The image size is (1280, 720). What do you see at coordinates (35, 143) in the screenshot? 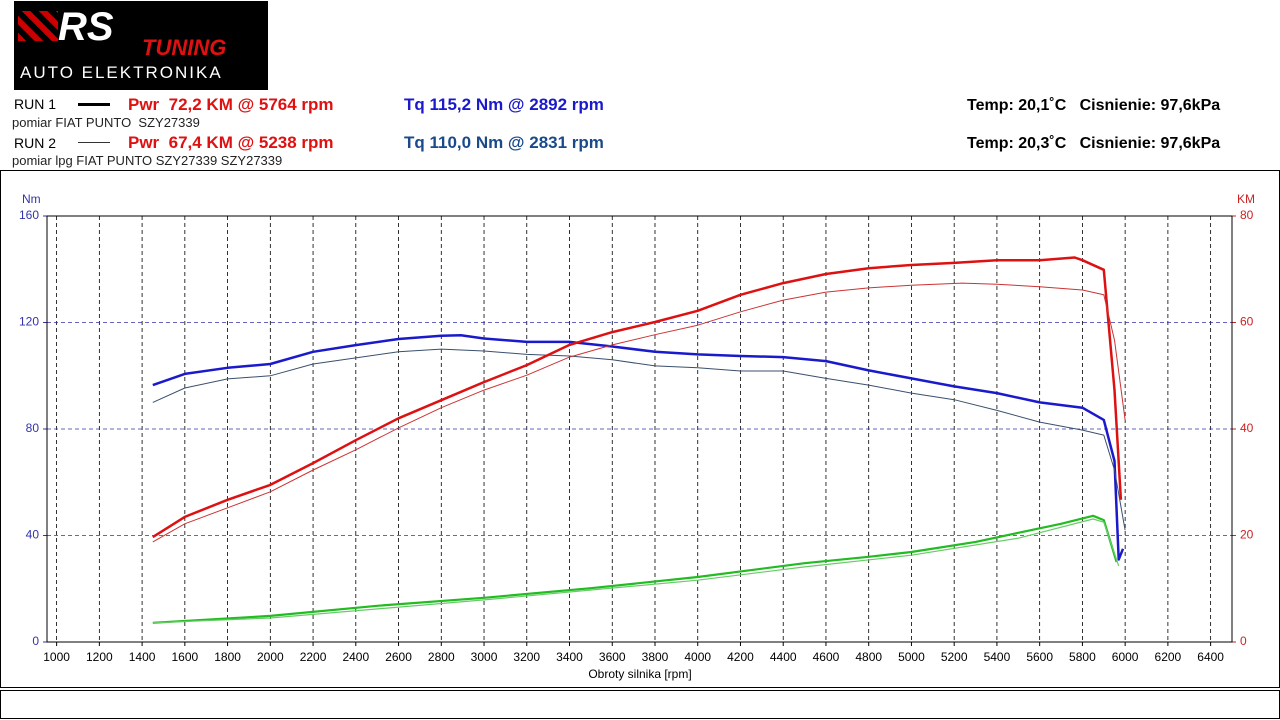
I see `run-label: RUN 2` at bounding box center [35, 143].